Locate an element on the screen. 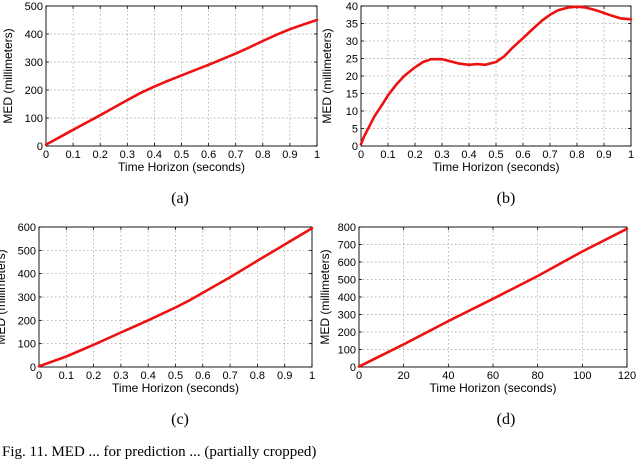 The width and height of the screenshot is (640, 462). panel-caption: (b) is located at coordinates (506, 198).